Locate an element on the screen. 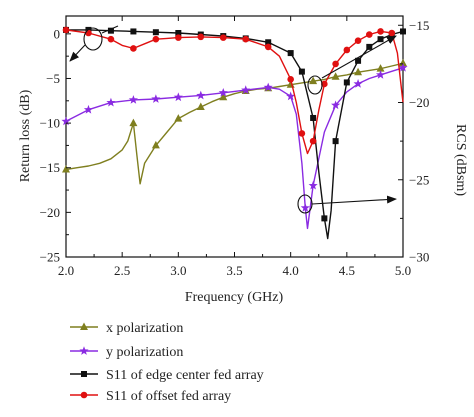 The width and height of the screenshot is (474, 417). legend-label-2: S11 of edge center fed array is located at coordinates (185, 375).